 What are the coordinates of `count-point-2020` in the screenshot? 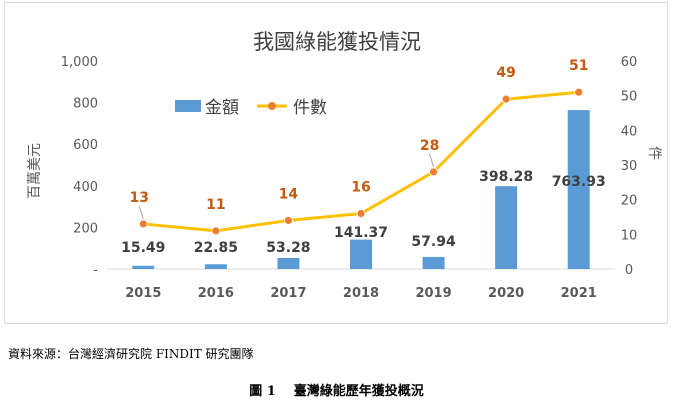 It's located at (506, 99).